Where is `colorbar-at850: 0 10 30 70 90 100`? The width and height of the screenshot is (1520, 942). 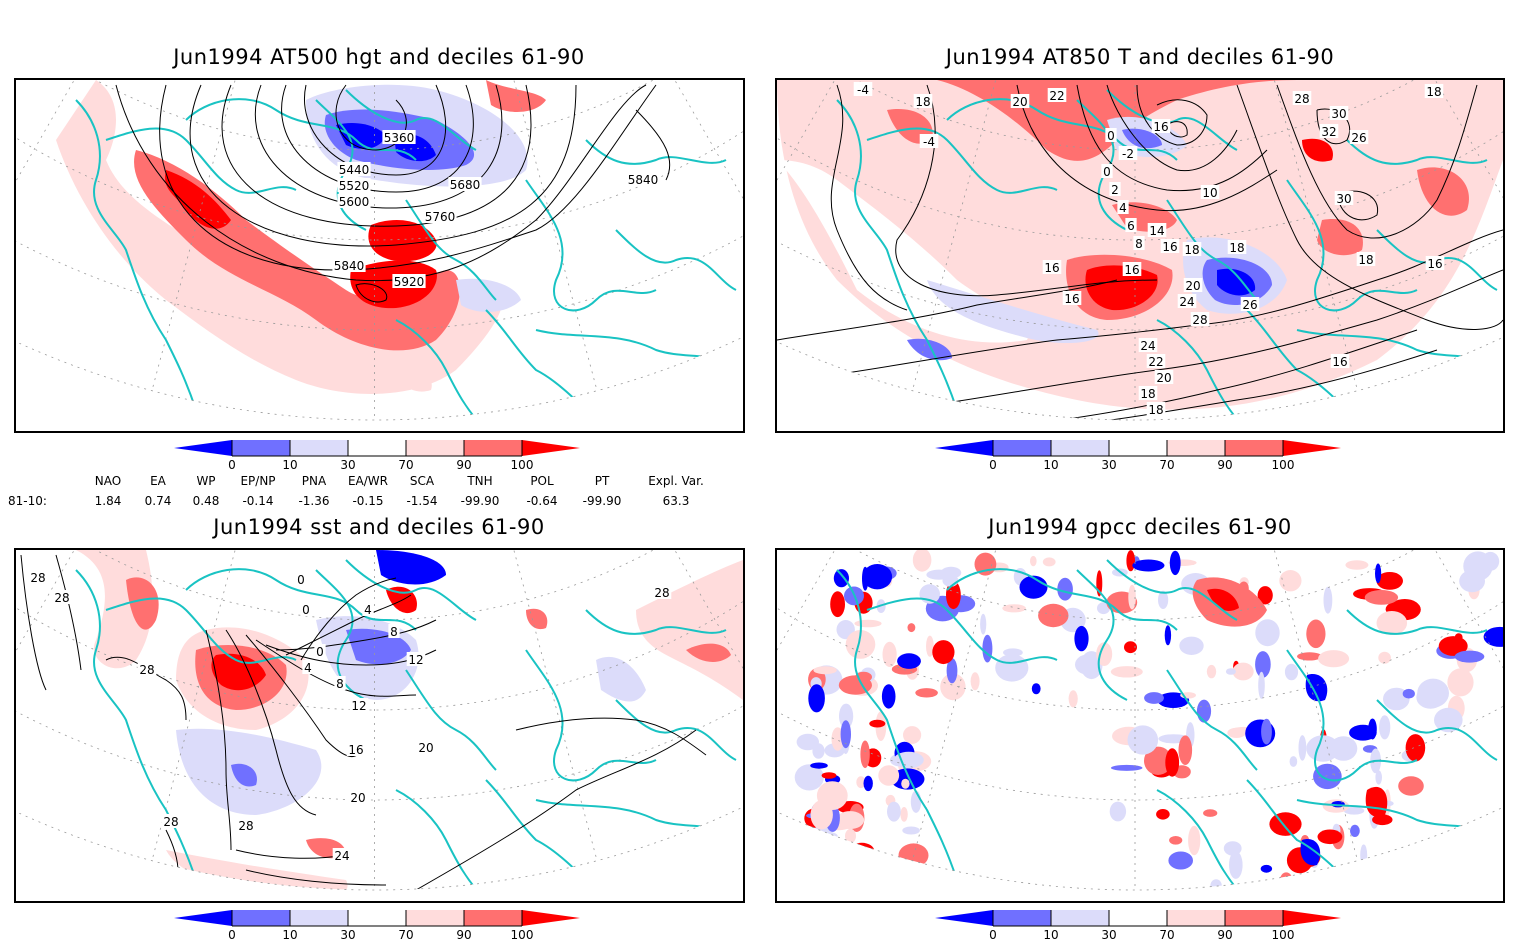 colorbar-at850: 0 10 30 70 90 100 is located at coordinates (1143, 455).